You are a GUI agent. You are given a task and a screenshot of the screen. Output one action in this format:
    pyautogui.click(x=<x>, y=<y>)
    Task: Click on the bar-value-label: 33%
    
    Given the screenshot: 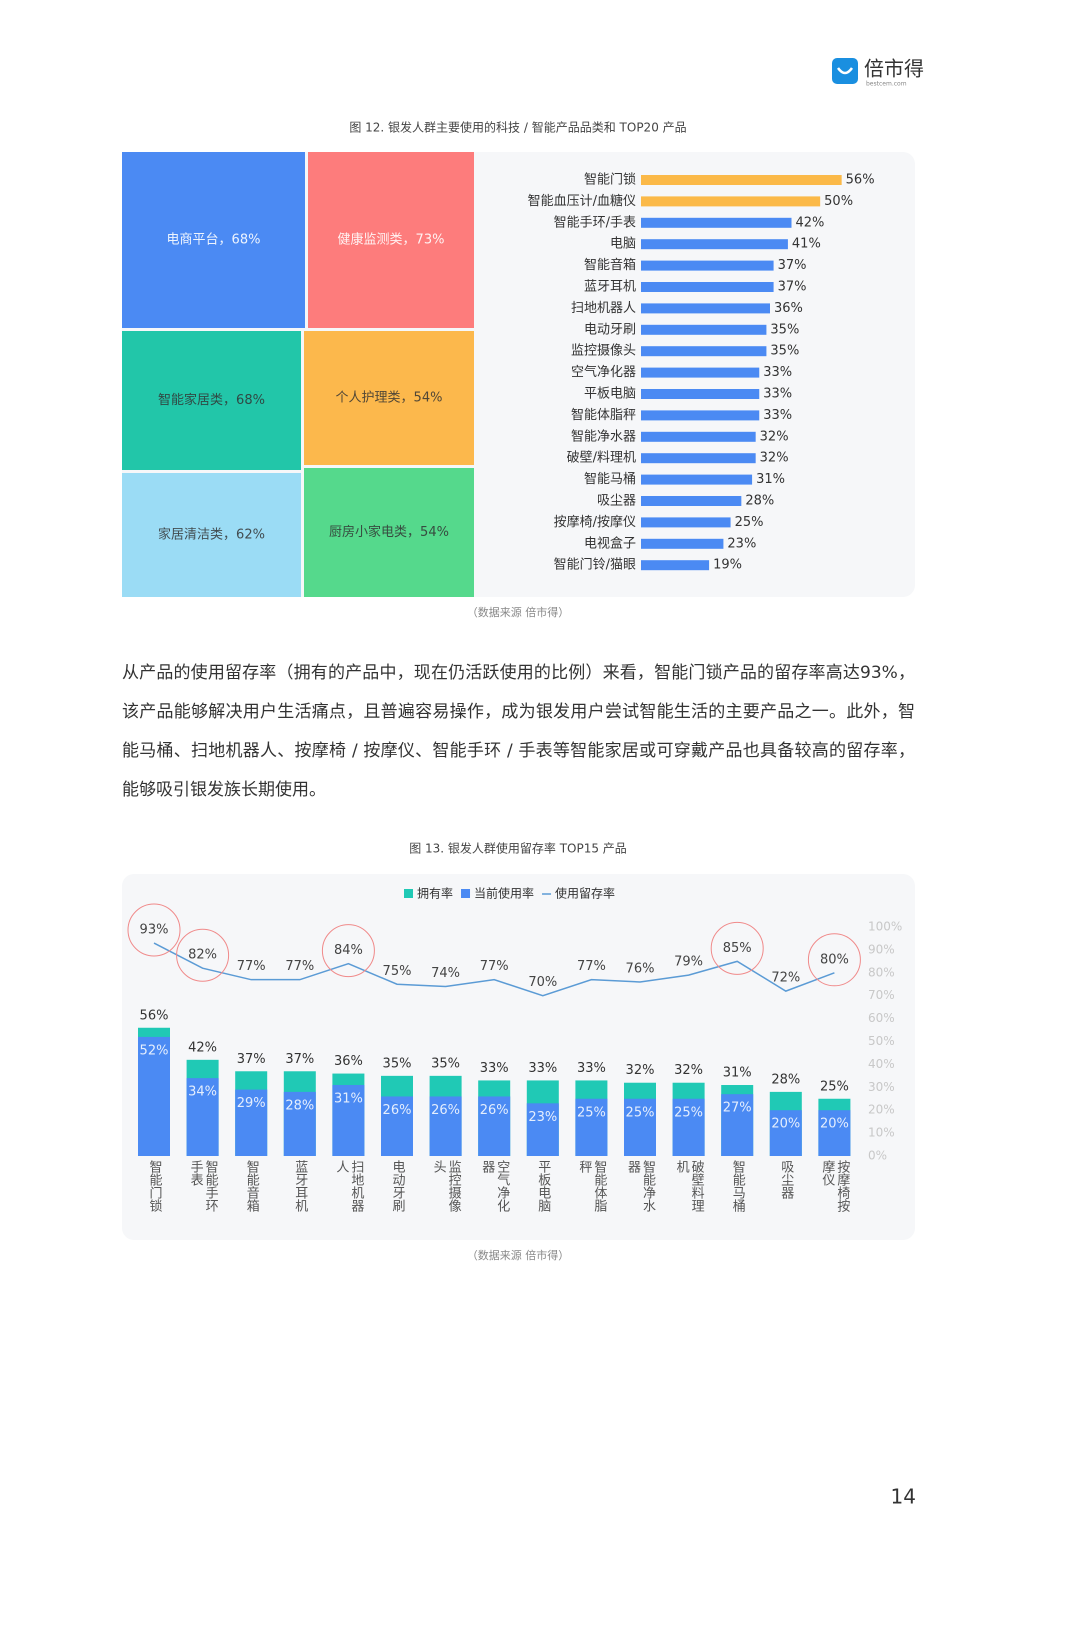 What is the action you would take?
    pyautogui.click(x=494, y=1068)
    